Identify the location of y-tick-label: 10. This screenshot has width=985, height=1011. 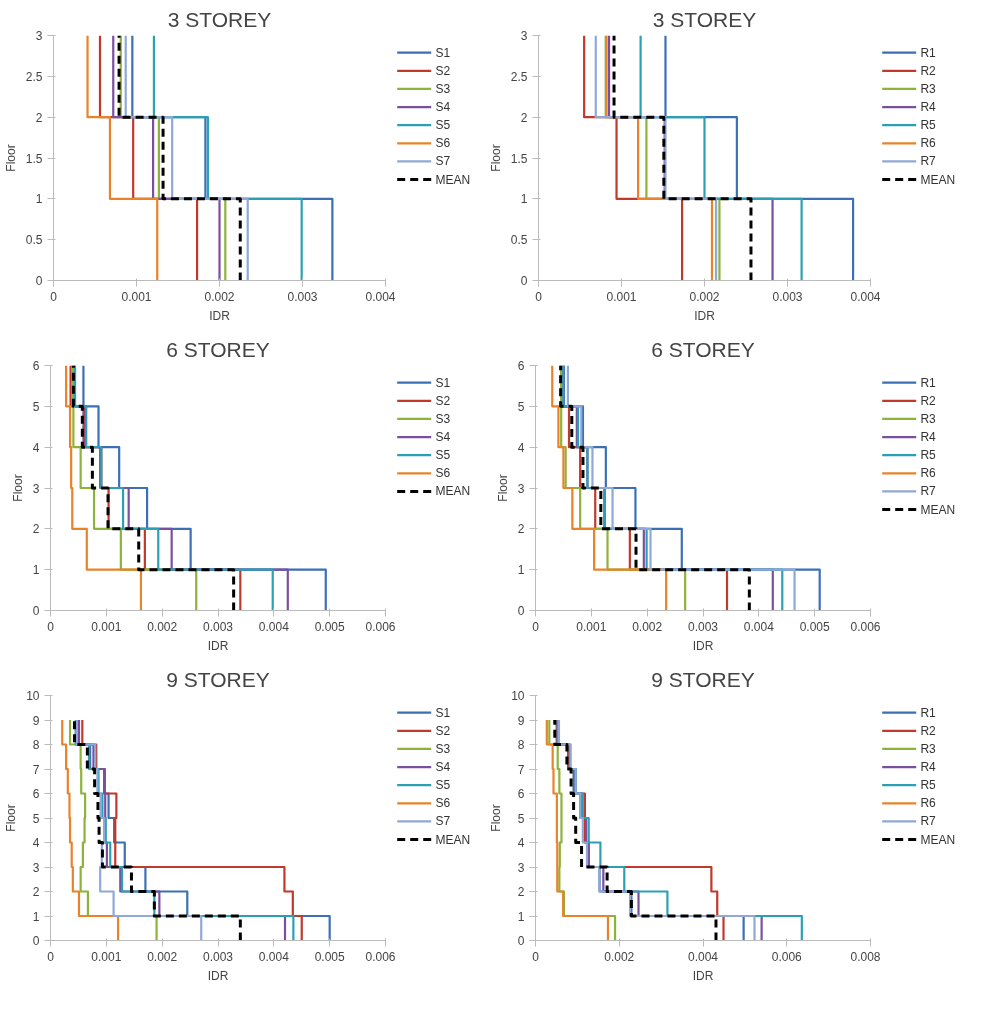
(518, 696).